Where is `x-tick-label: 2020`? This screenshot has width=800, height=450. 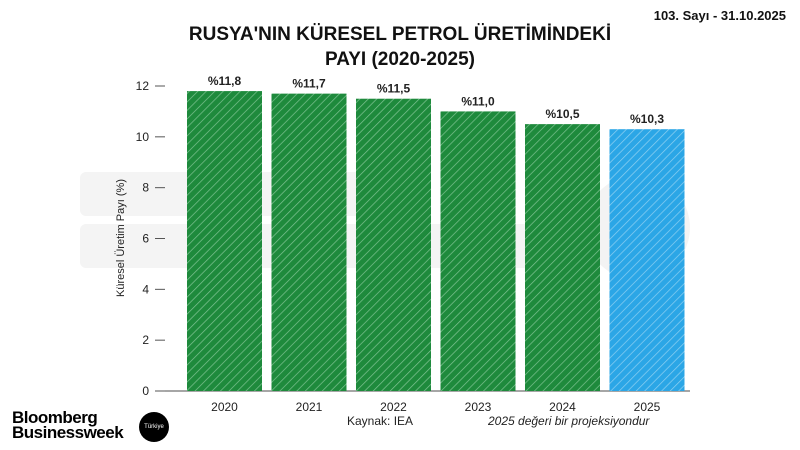
x-tick-label: 2020 is located at coordinates (224, 407).